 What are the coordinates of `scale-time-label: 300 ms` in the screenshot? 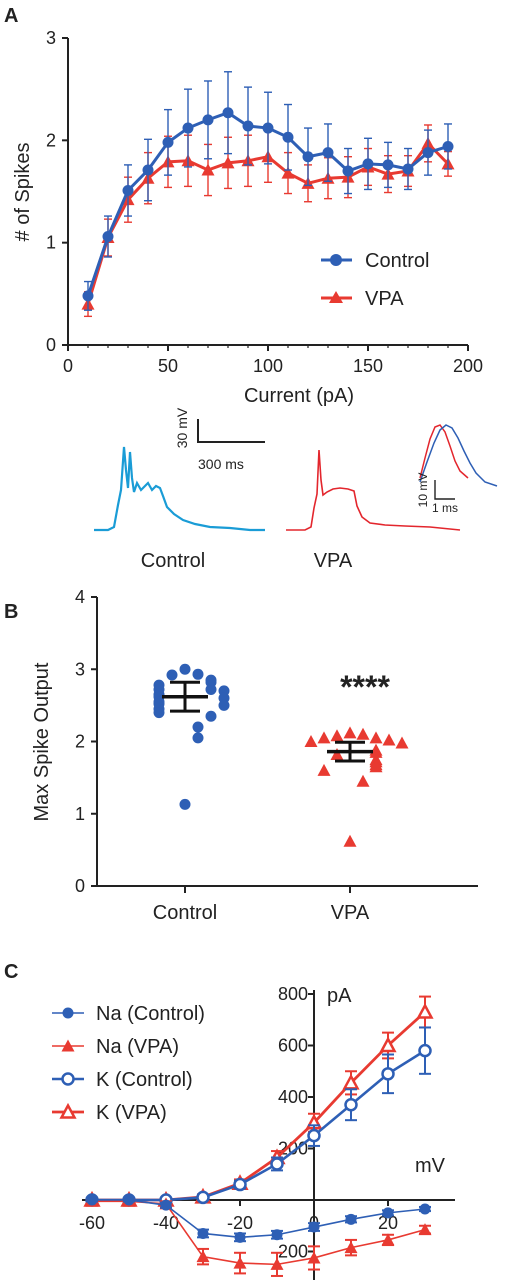 It's located at (221, 464).